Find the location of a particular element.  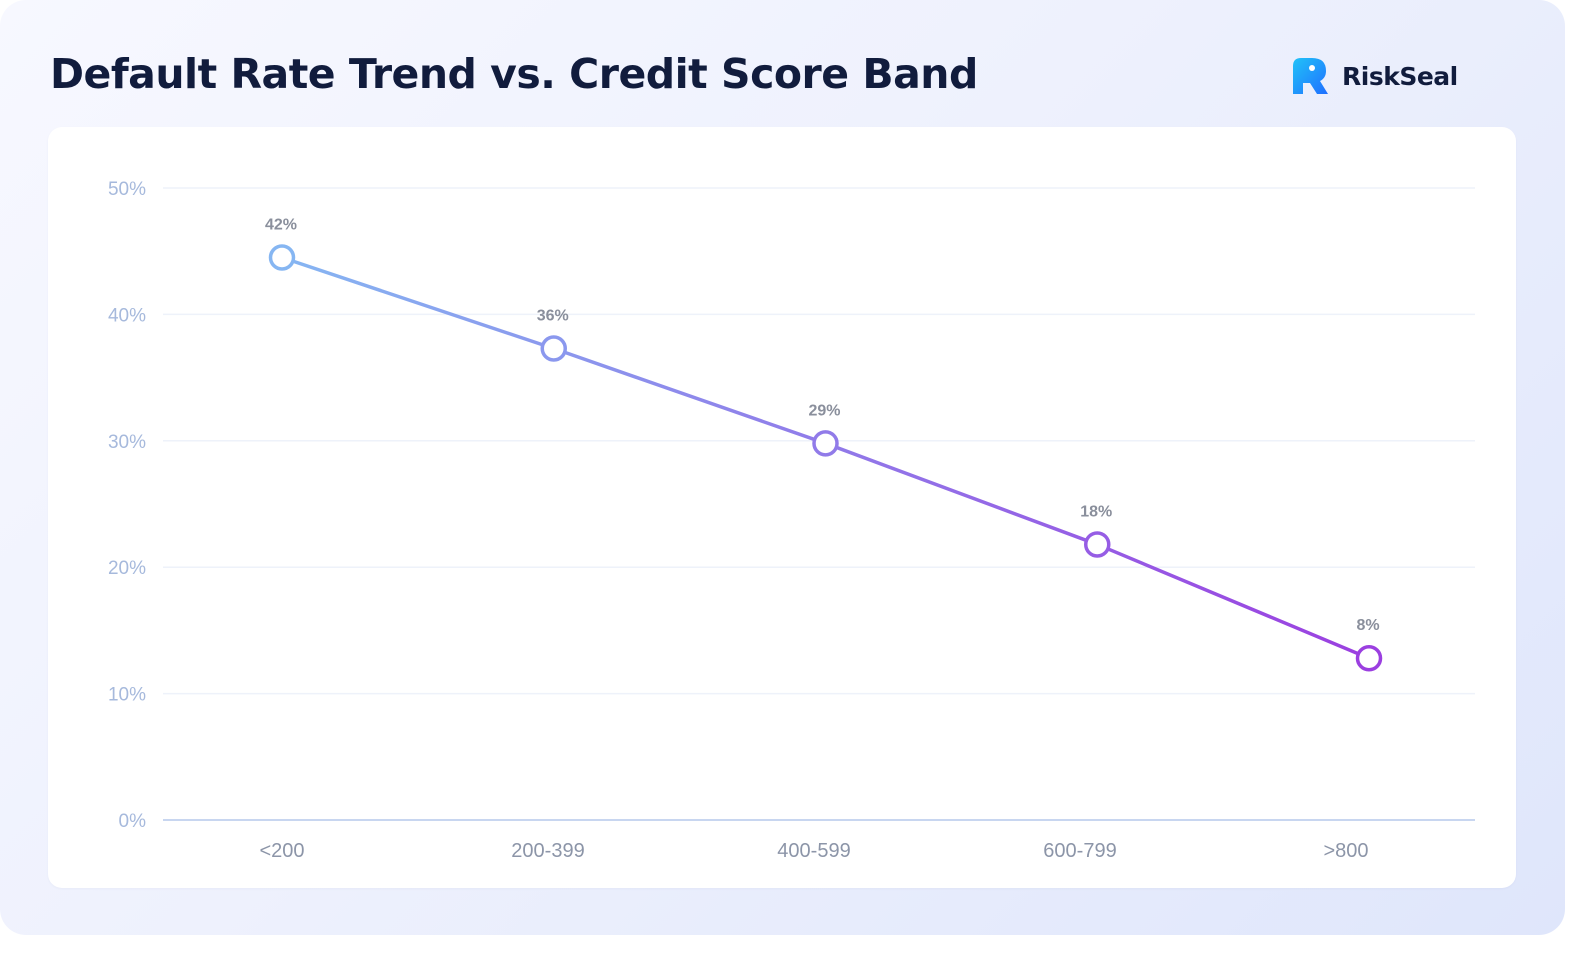

data-label: 36% is located at coordinates (553, 316).